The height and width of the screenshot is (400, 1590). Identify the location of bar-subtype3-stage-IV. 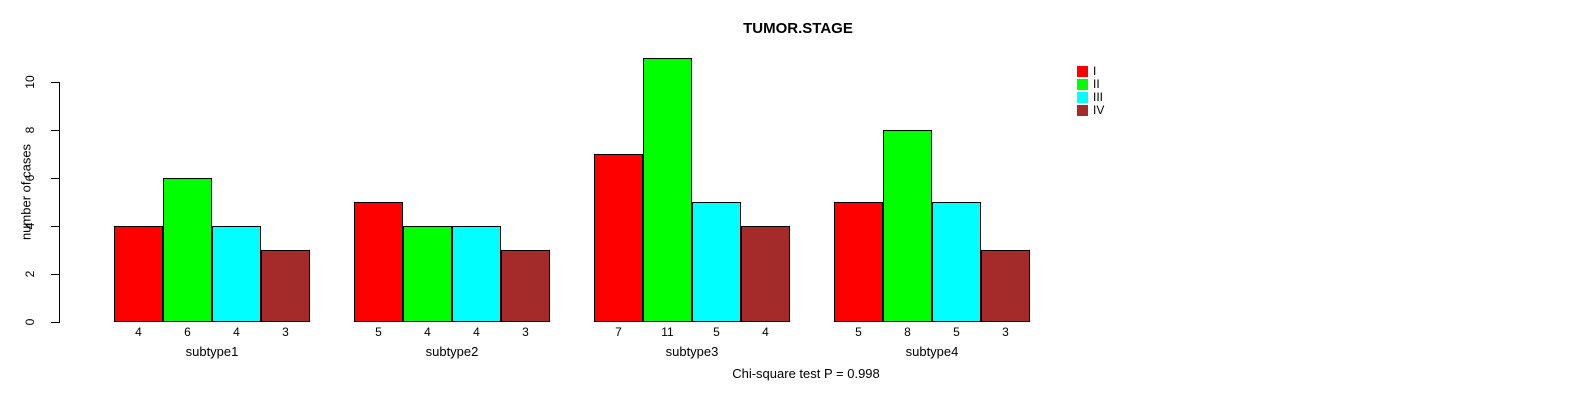
(765, 274).